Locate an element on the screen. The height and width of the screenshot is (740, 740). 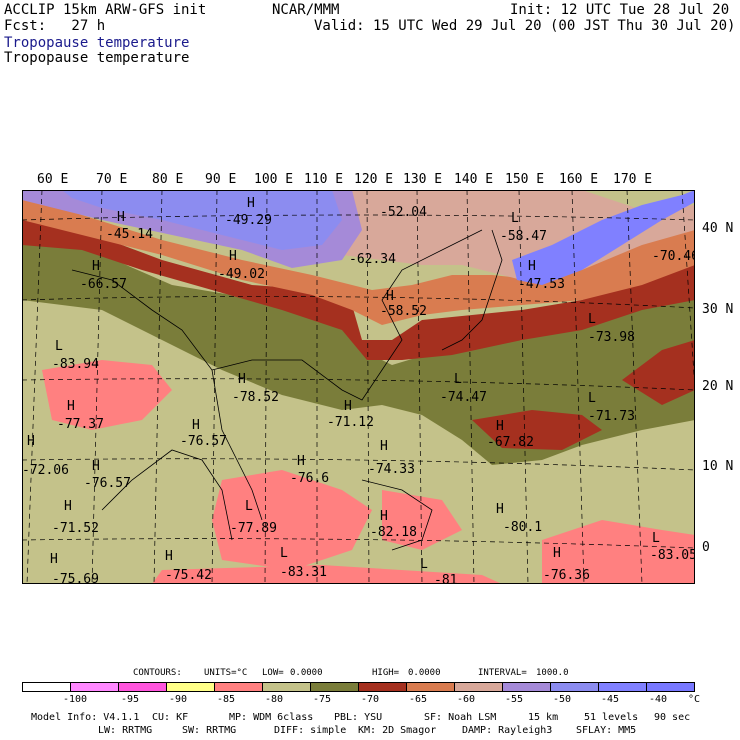
legend-tick: -95 is located at coordinates (130, 699).